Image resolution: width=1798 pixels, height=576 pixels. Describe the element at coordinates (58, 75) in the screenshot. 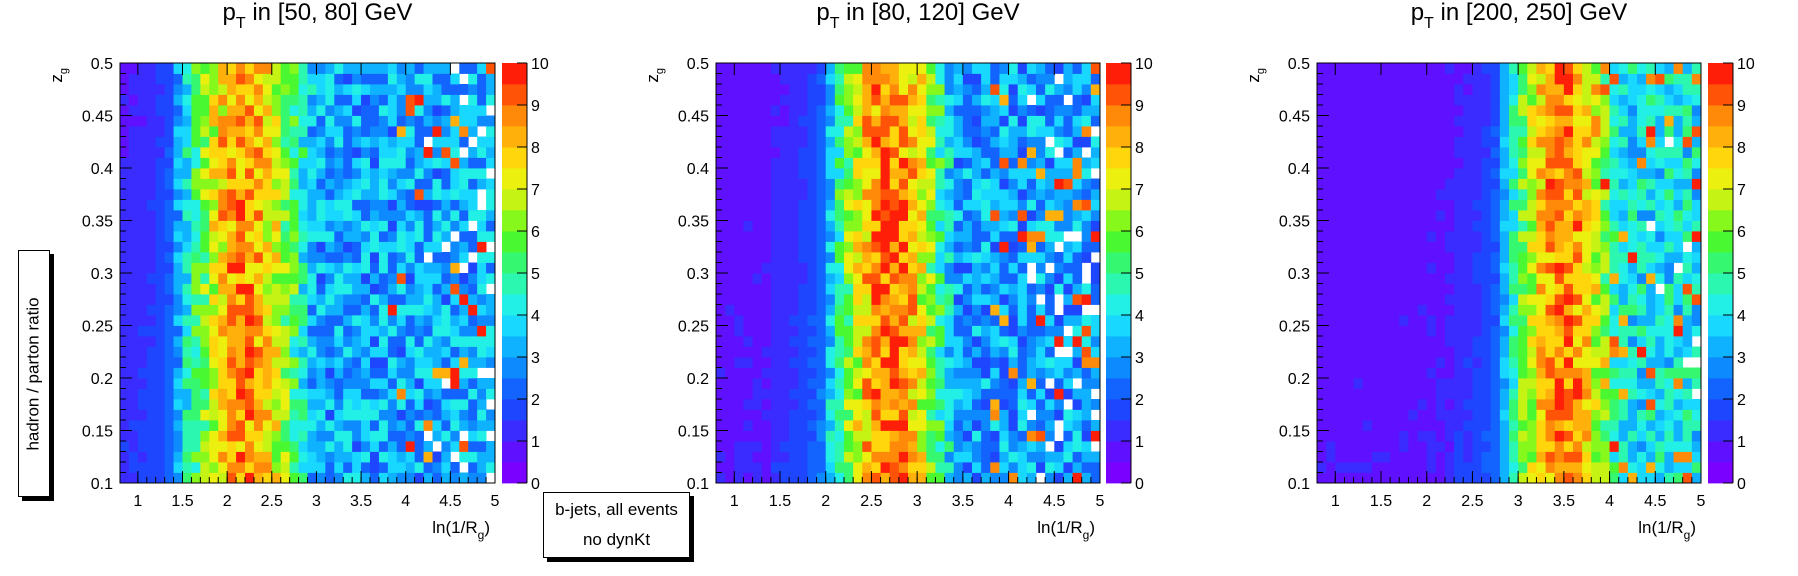

I see `y-axis-label: zg` at that location.